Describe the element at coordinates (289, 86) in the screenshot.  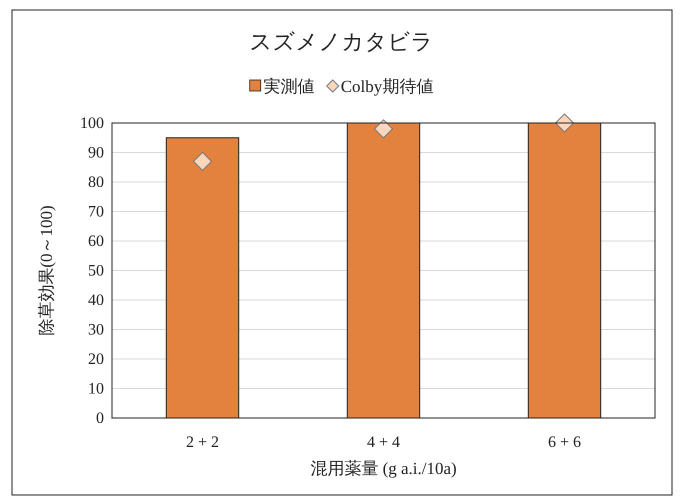
I see `legend-label: 実測値` at that location.